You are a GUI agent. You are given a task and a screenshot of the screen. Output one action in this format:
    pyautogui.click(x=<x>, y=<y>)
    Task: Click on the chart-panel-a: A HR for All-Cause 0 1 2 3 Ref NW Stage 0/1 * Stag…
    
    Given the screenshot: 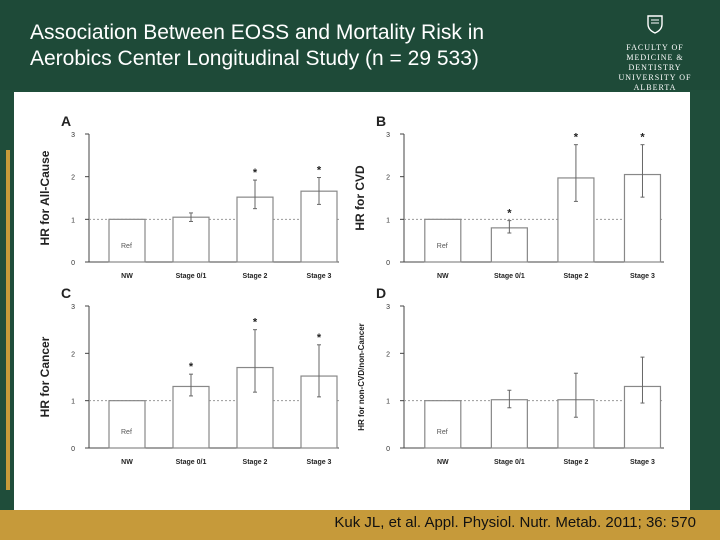 What is the action you would take?
    pyautogui.click(x=188, y=196)
    